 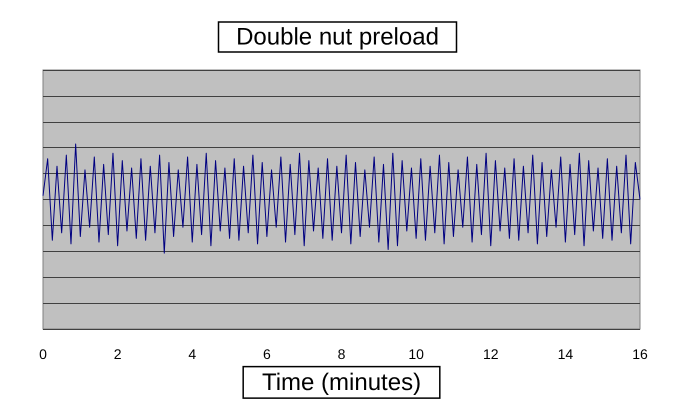 What do you see at coordinates (43, 354) in the screenshot?
I see `x-tick-label: 0` at bounding box center [43, 354].